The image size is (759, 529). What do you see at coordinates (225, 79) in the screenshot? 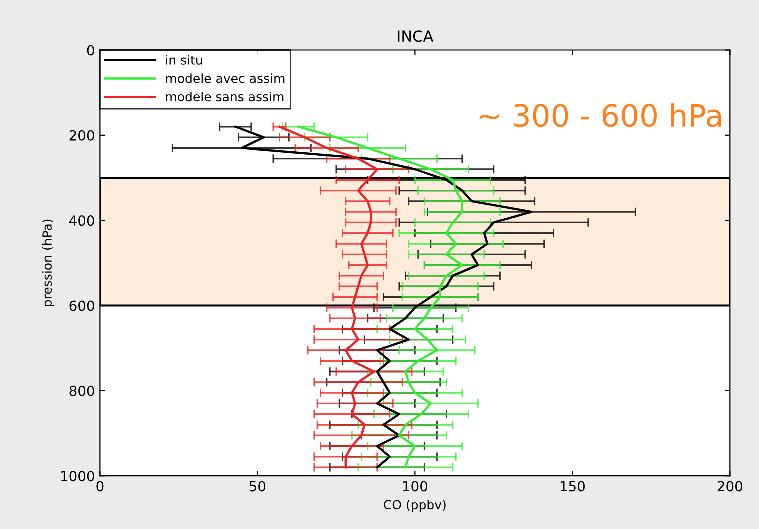
I see `legend-label: modele avec assim` at bounding box center [225, 79].